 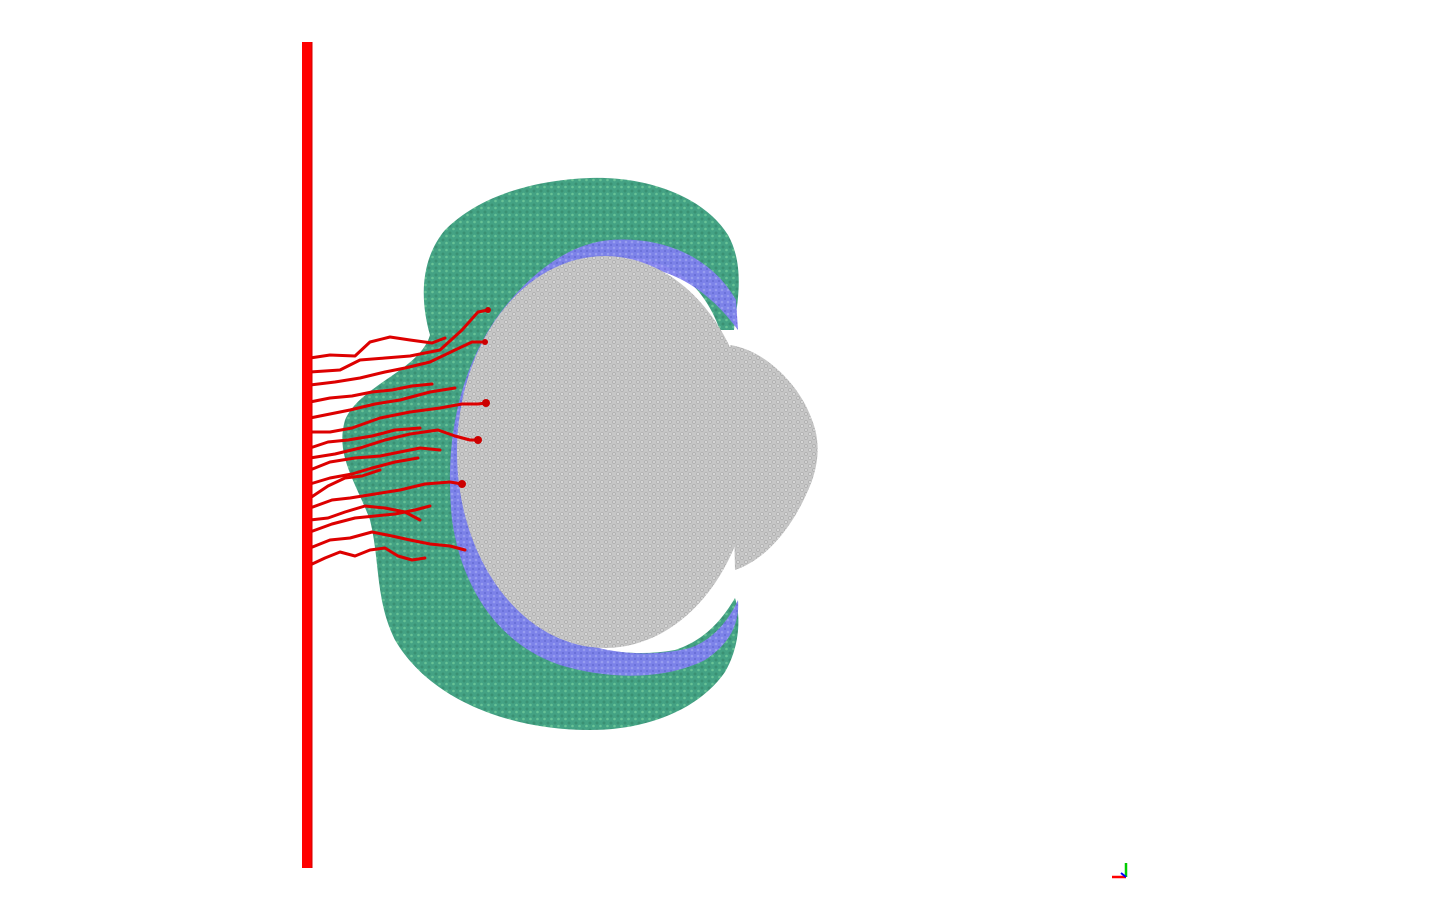 I want to click on filament-end-beads, so click(x=474, y=397).